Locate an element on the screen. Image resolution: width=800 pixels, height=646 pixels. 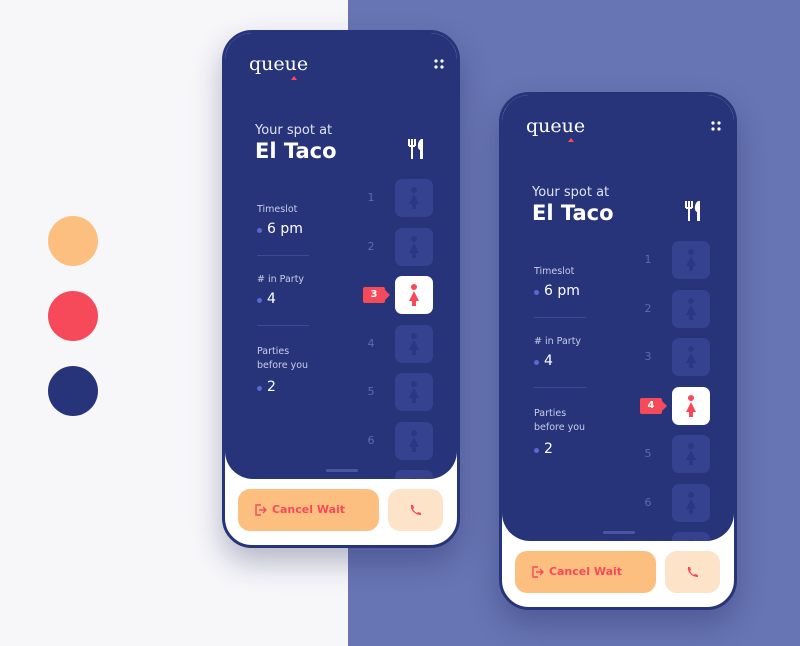
queue-number: 3 is located at coordinates (648, 356).